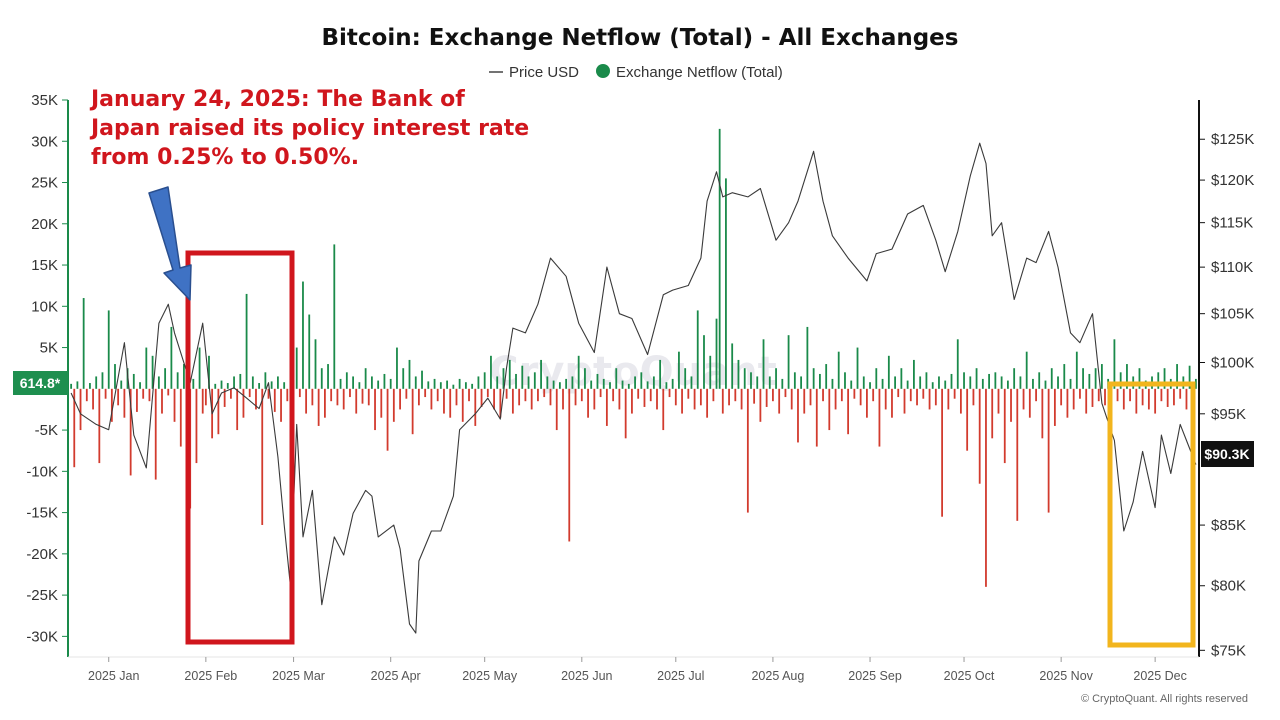 The width and height of the screenshot is (1280, 720). What do you see at coordinates (1232, 314) in the screenshot?
I see `right-tick-label: $105K` at bounding box center [1232, 314].